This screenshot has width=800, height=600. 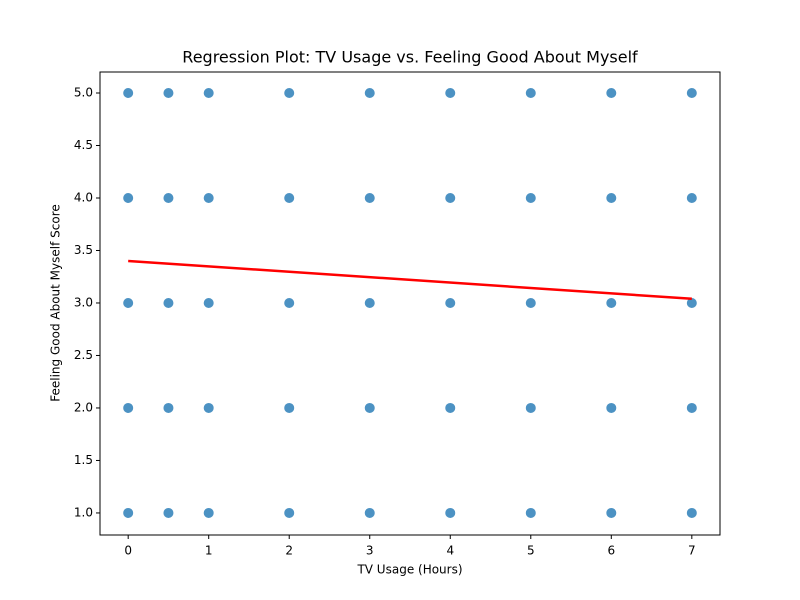 What do you see at coordinates (83, 250) in the screenshot?
I see `y-tick-label: 3.5` at bounding box center [83, 250].